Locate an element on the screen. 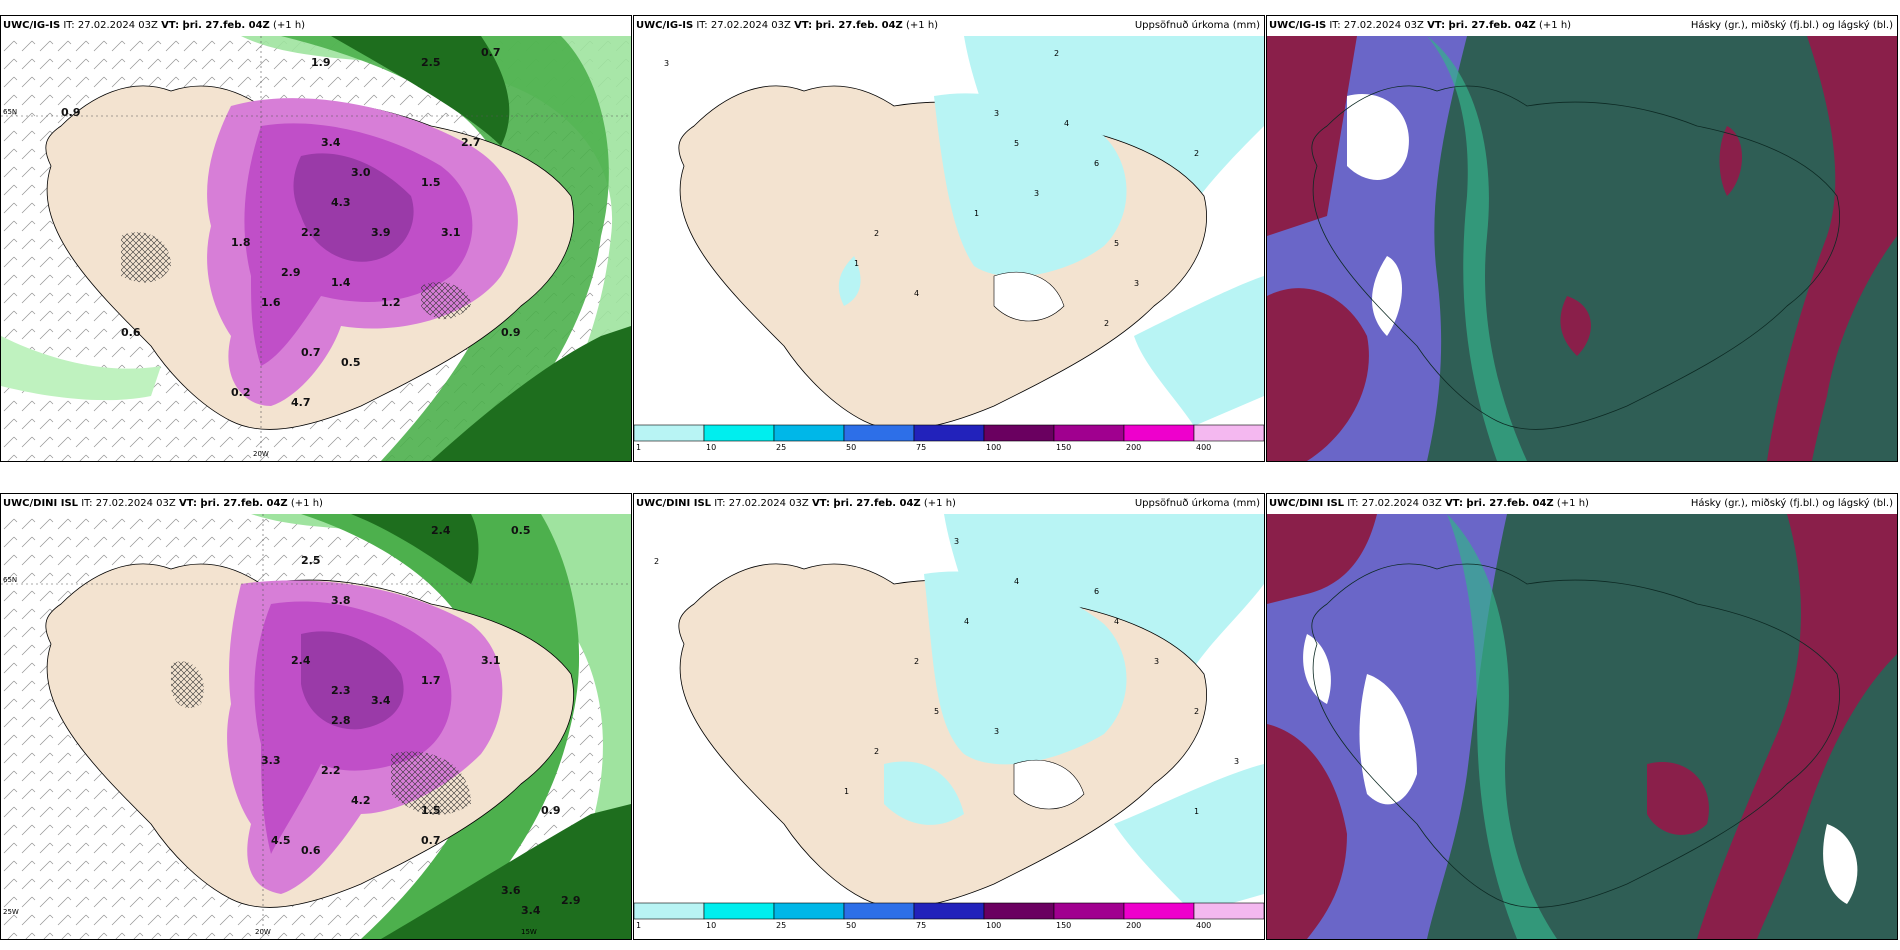 The image size is (1900, 950). value-label: 1.4 is located at coordinates (341, 282).